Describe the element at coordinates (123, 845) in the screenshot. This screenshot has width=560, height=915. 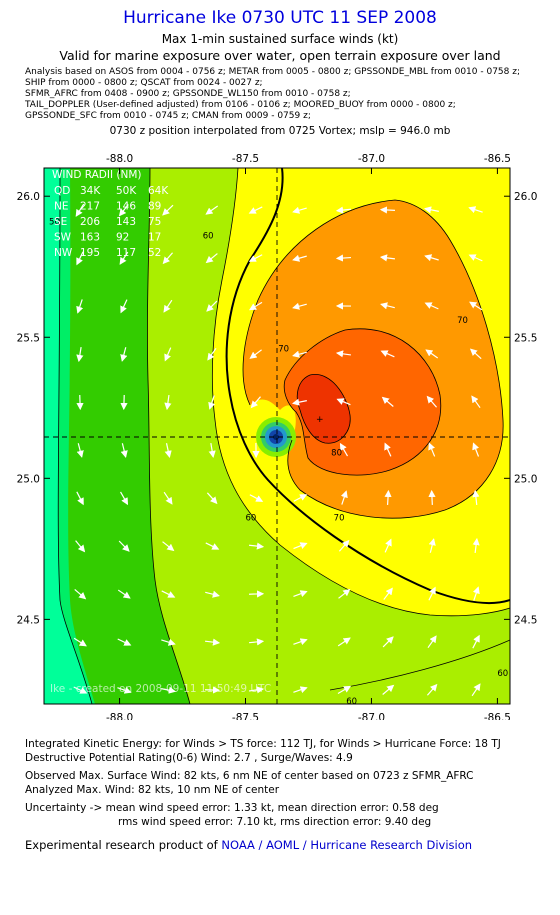
I see `credit-prefix: Experimental research product of` at that location.